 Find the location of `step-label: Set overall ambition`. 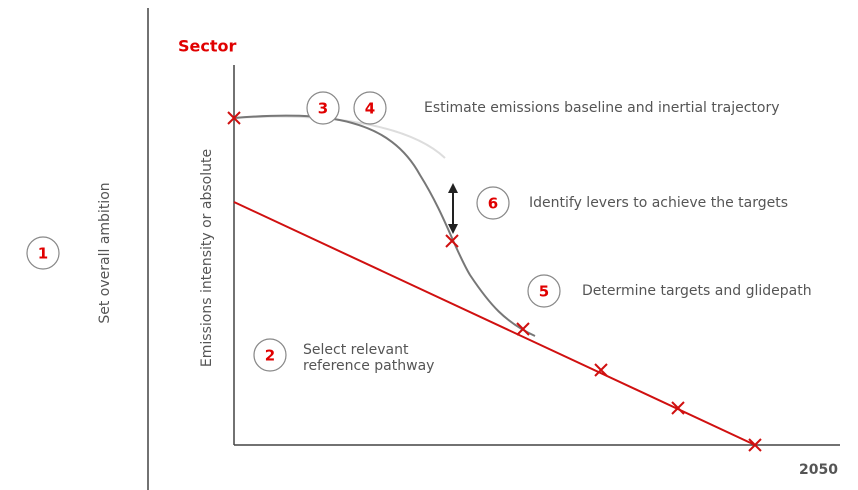

step-label: Set overall ambition is located at coordinates (105, 252).